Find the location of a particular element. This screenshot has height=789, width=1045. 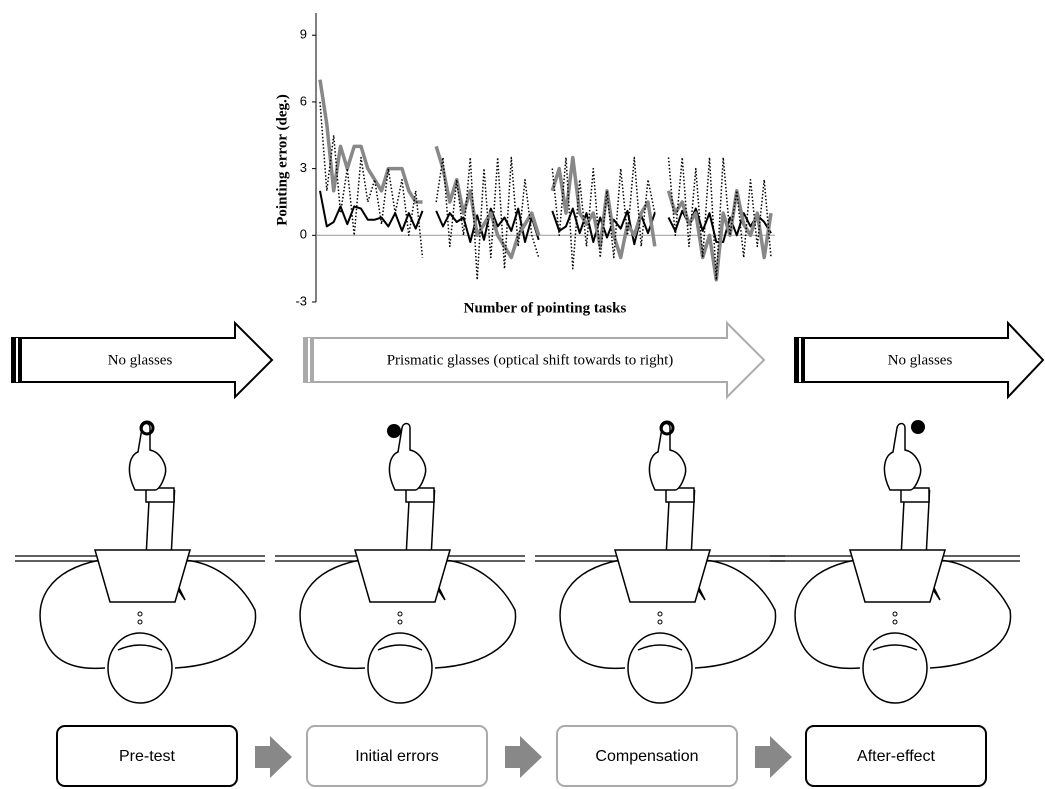

stage: Pre-test is located at coordinates (147, 756).